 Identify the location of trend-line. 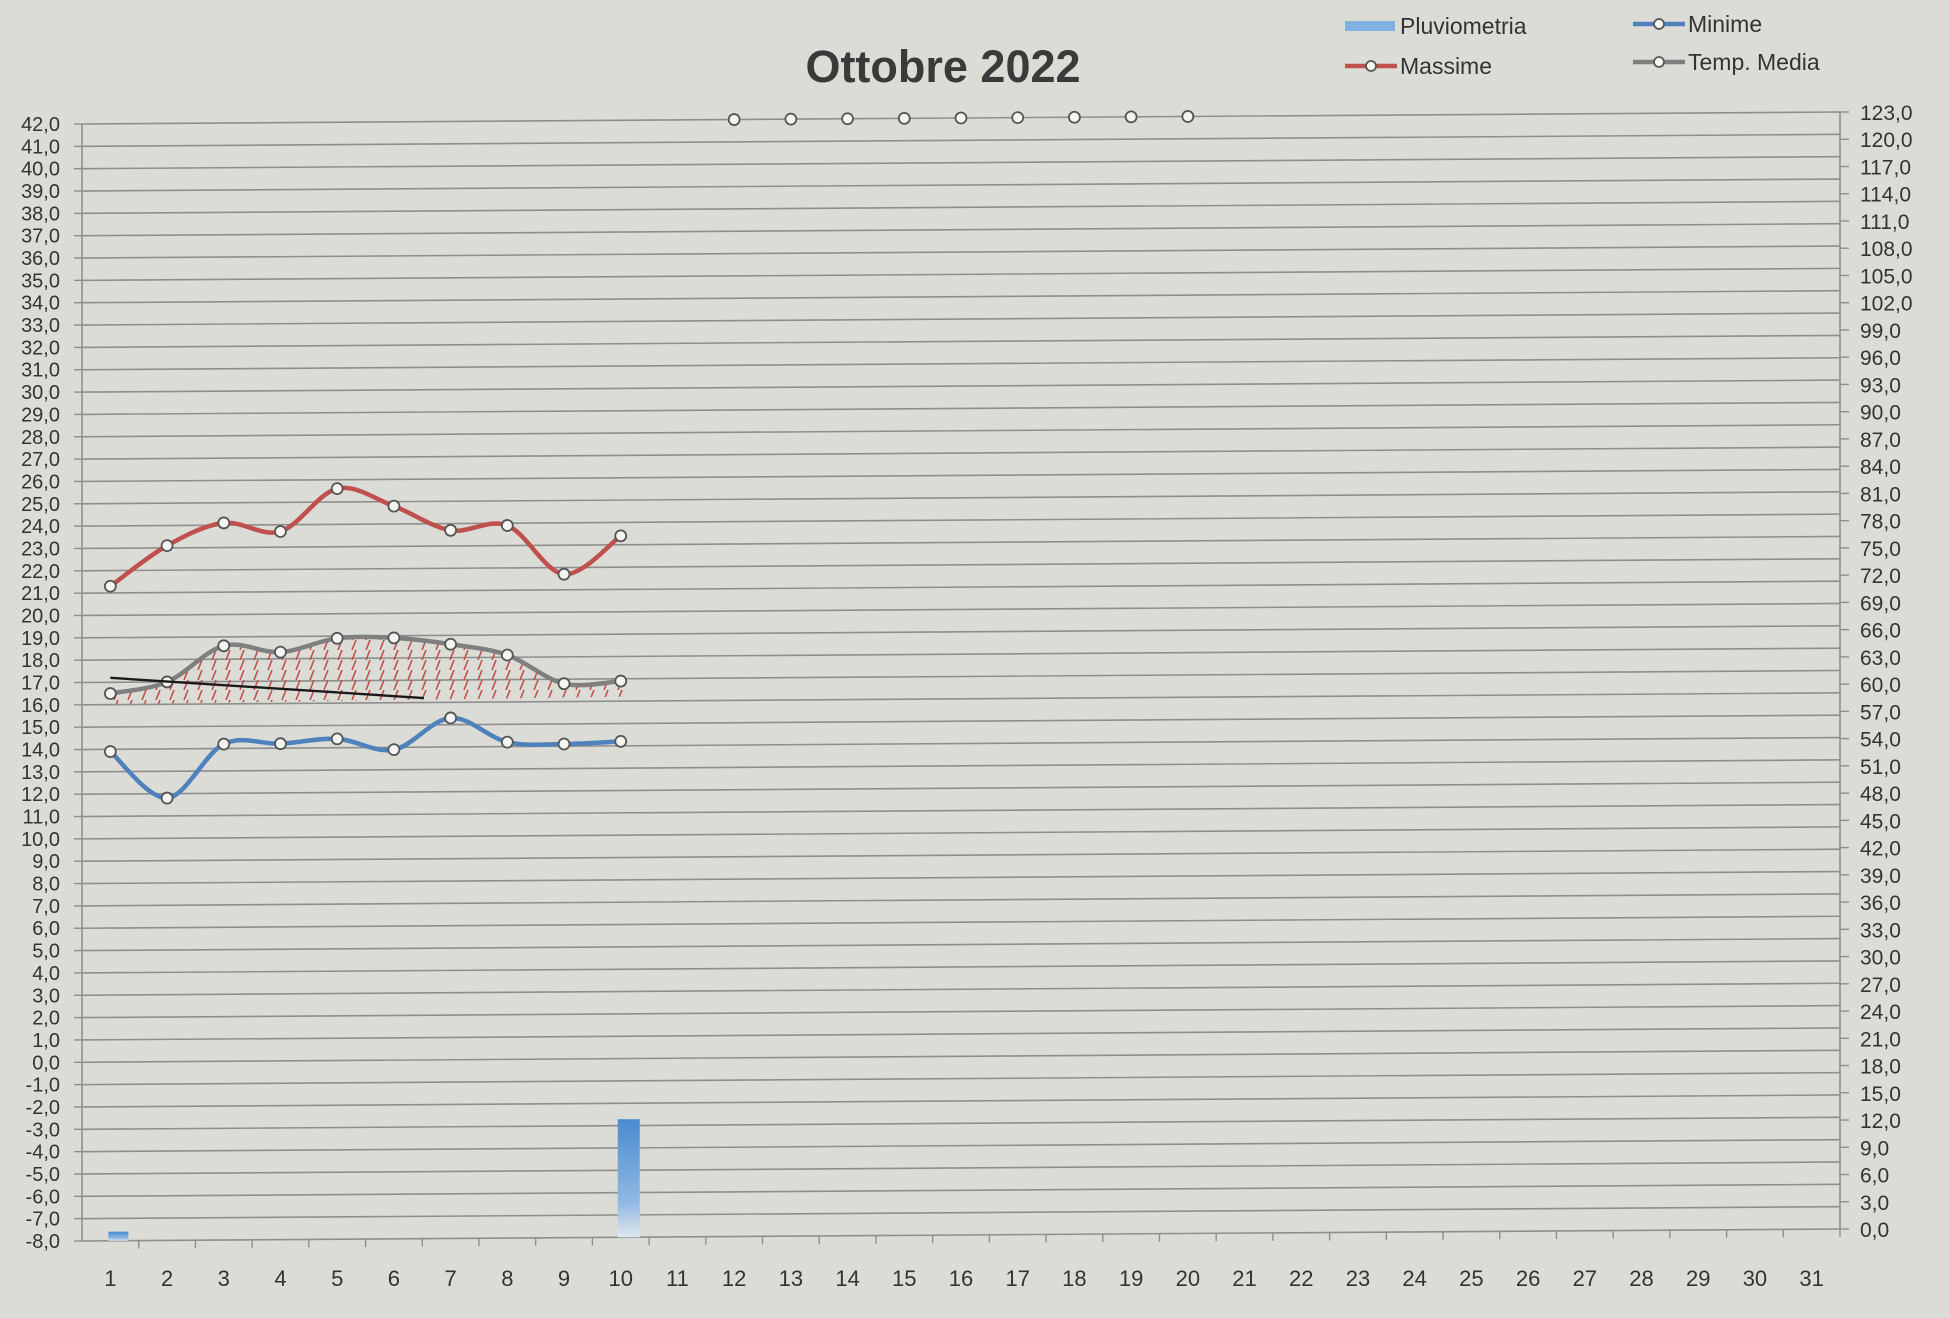
(267, 688).